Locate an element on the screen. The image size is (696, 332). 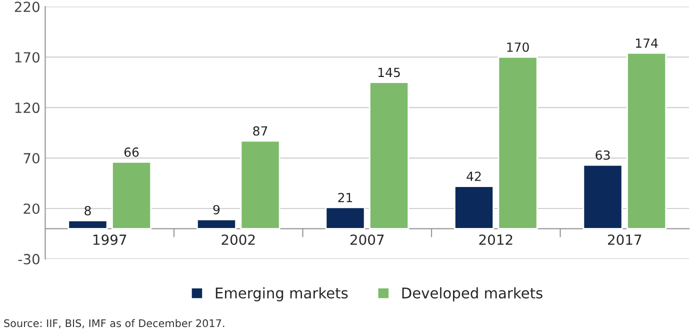
data-label: 174 is located at coordinates (647, 43).